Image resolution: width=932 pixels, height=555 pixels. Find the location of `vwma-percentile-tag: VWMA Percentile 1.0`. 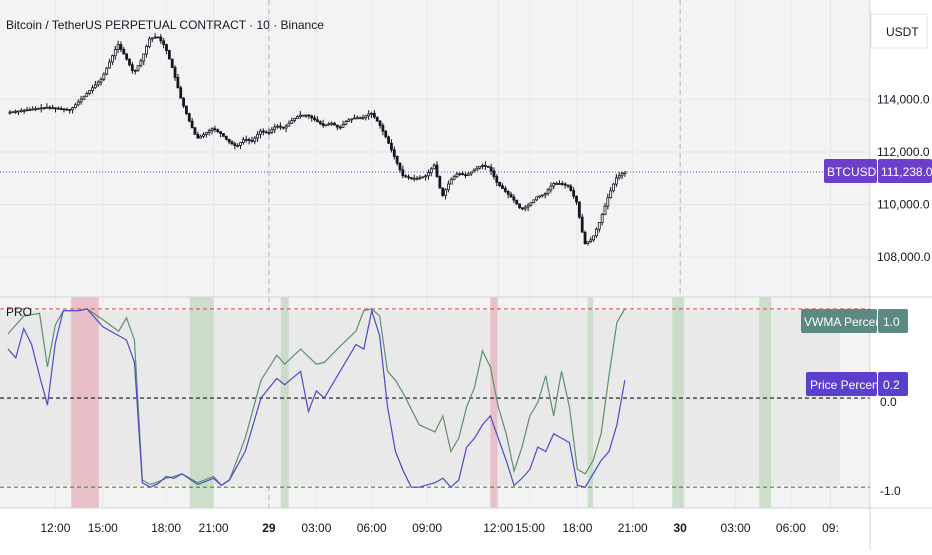

vwma-percentile-tag: VWMA Percentile 1.0 is located at coordinates (854, 321).